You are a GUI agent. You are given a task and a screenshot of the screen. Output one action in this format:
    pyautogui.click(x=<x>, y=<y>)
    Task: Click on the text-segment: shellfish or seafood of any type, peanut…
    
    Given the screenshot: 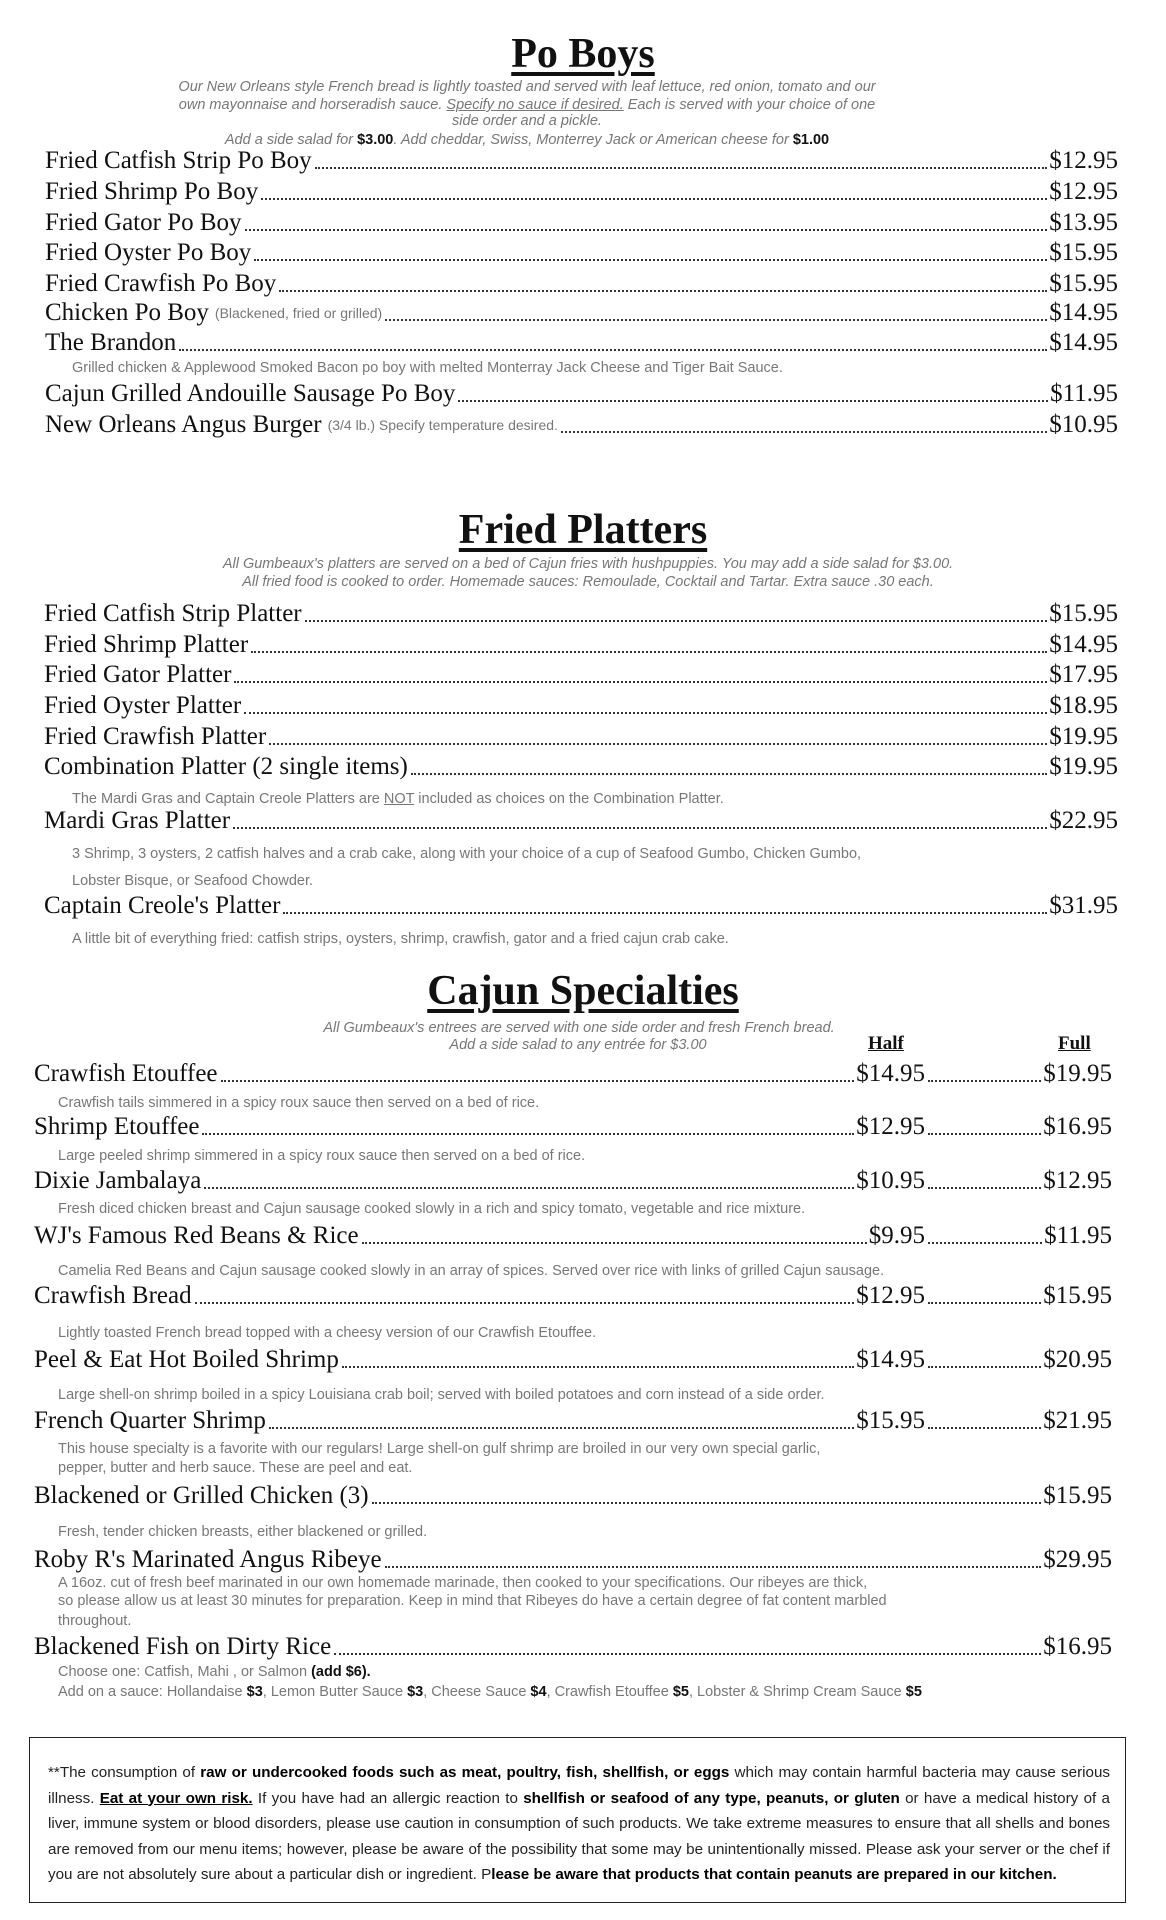 What is the action you would take?
    pyautogui.click(x=711, y=1798)
    